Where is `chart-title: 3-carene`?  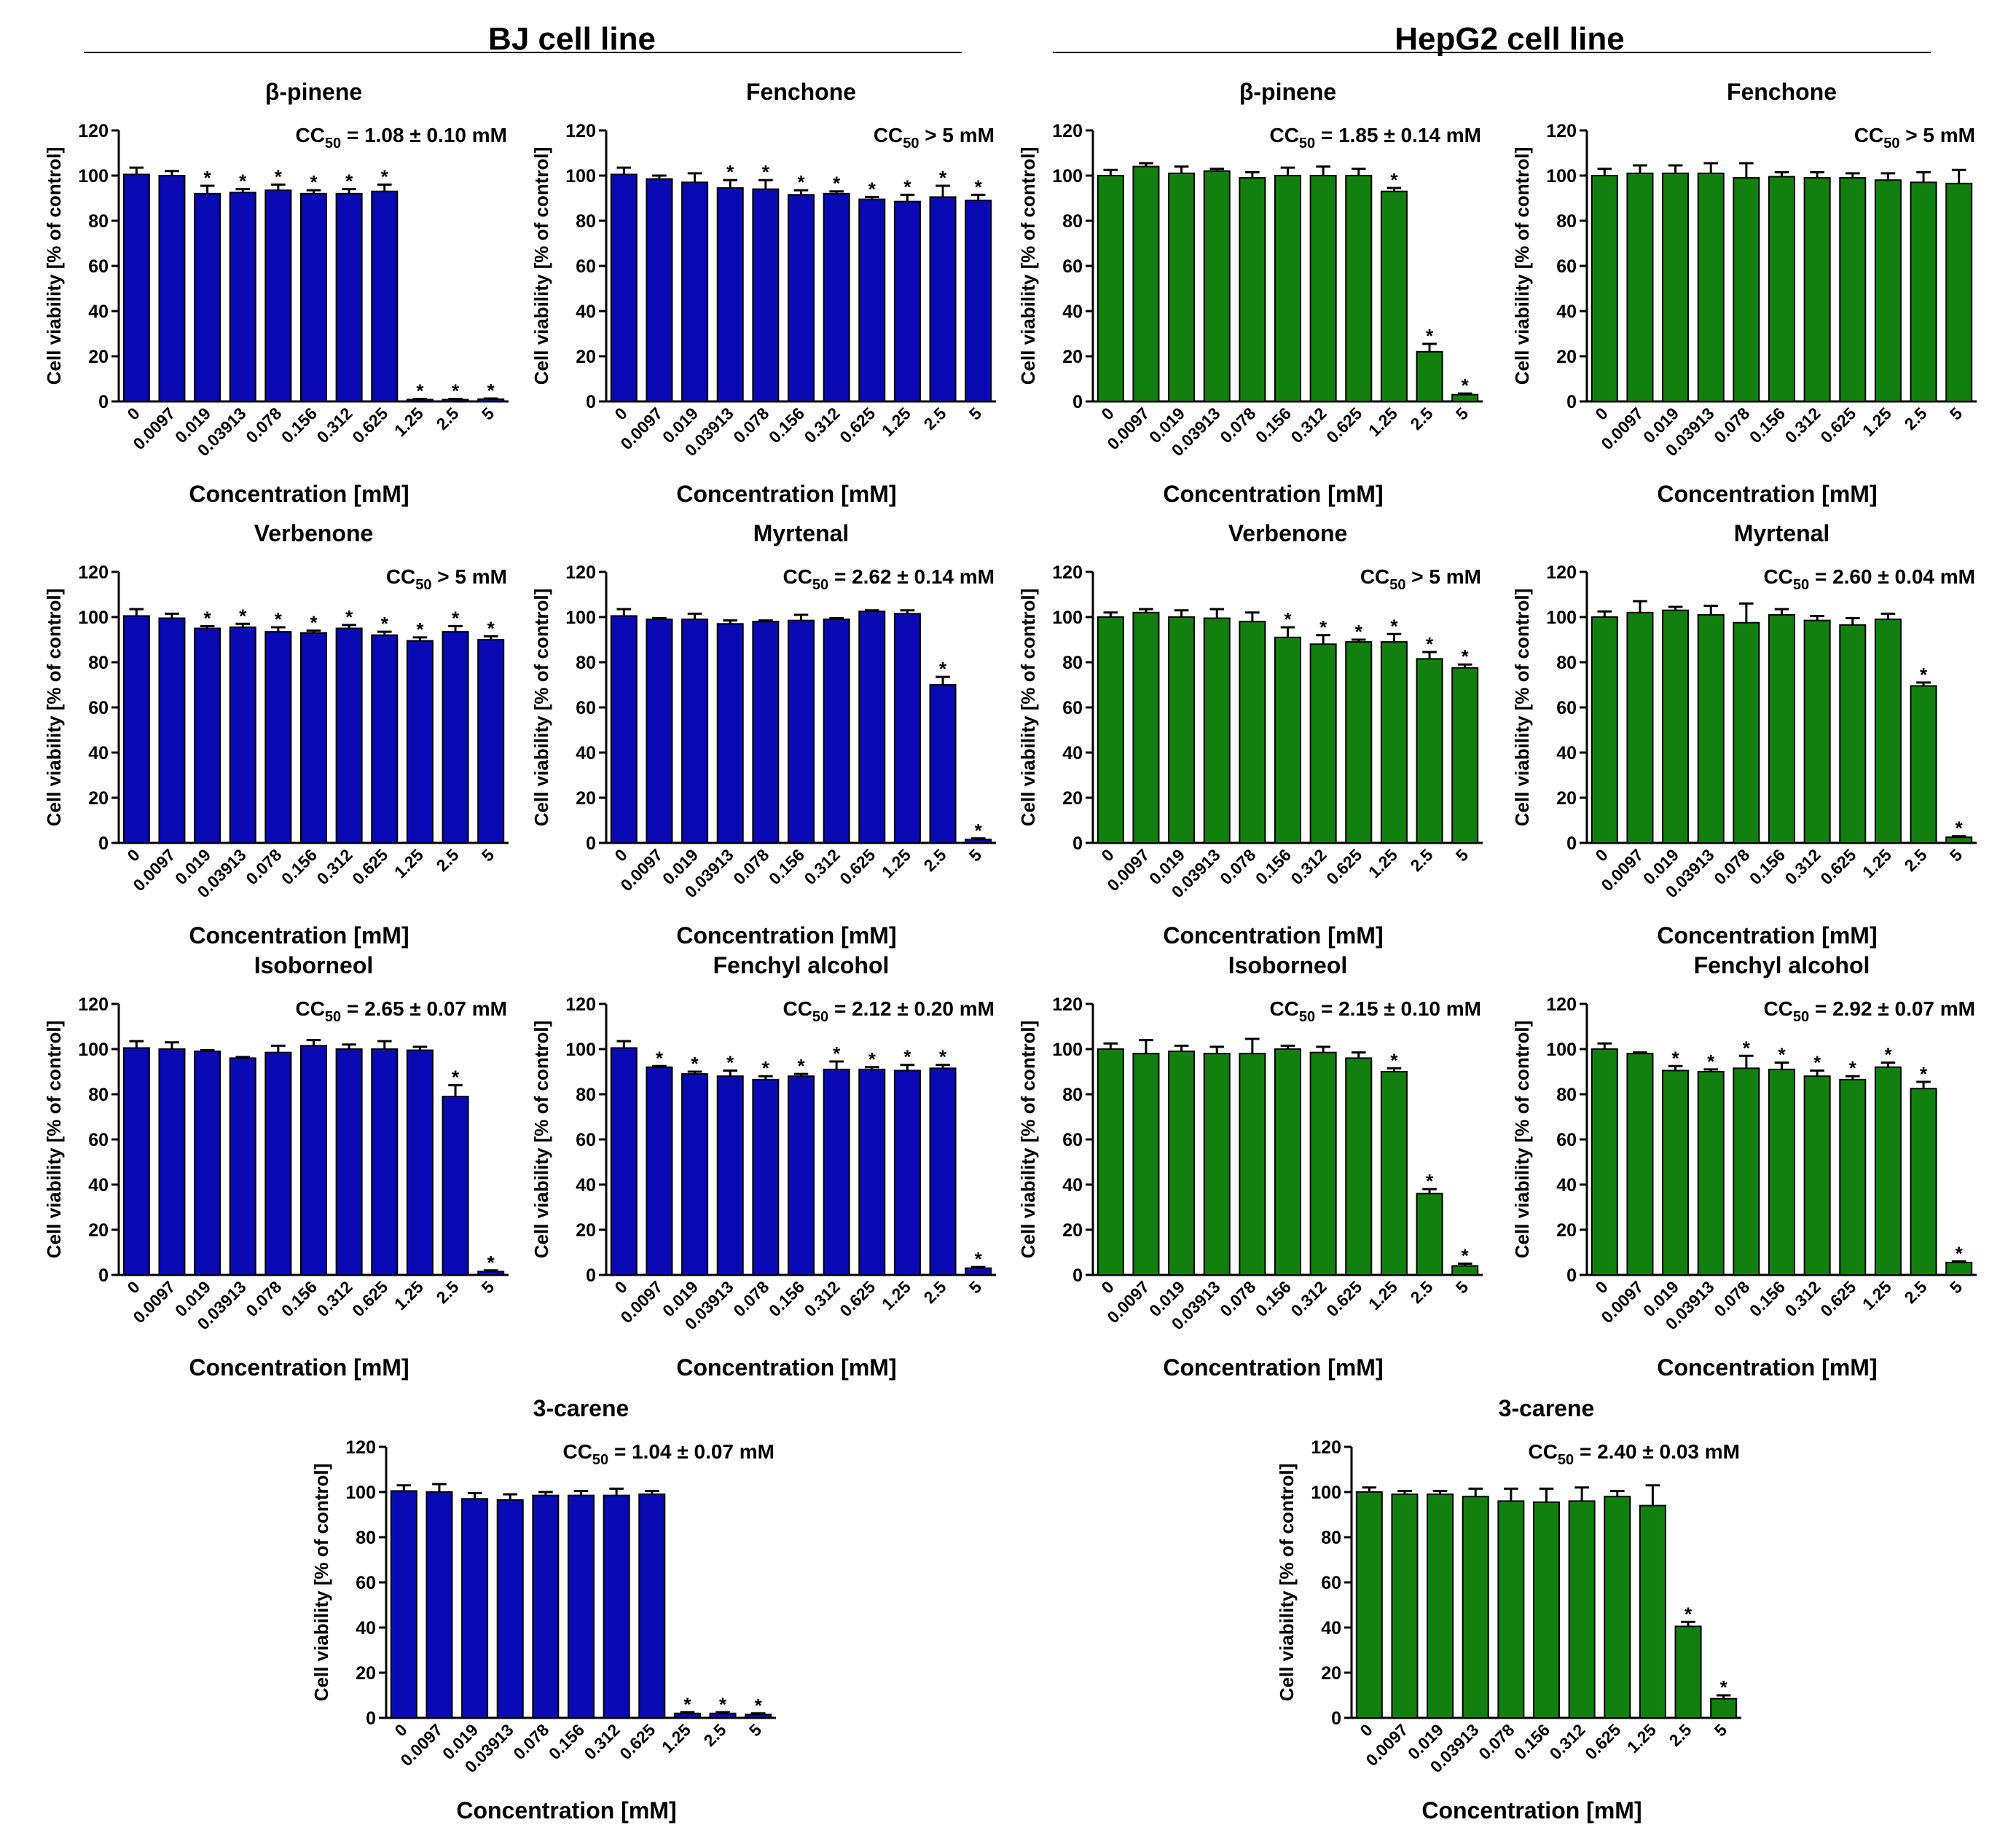
chart-title: 3-carene is located at coordinates (1547, 1408).